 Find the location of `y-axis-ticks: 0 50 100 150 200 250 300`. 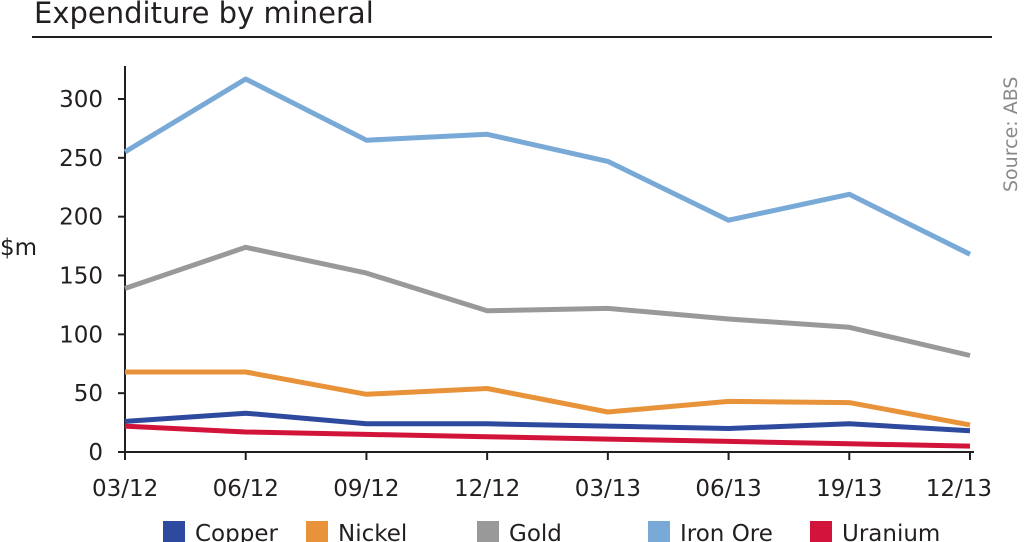

y-axis-ticks: 0 50 100 150 200 250 300 is located at coordinates (92, 276).